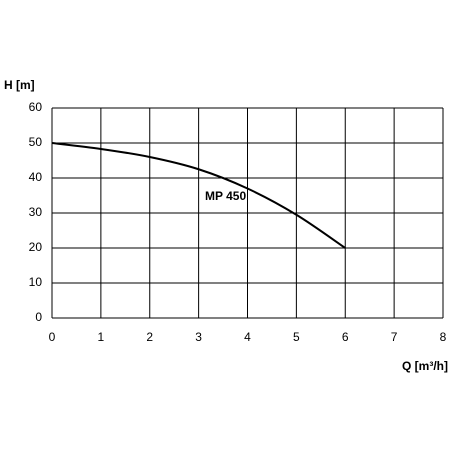 This screenshot has width=452, height=452. What do you see at coordinates (345, 337) in the screenshot?
I see `x-tick-label: 6` at bounding box center [345, 337].